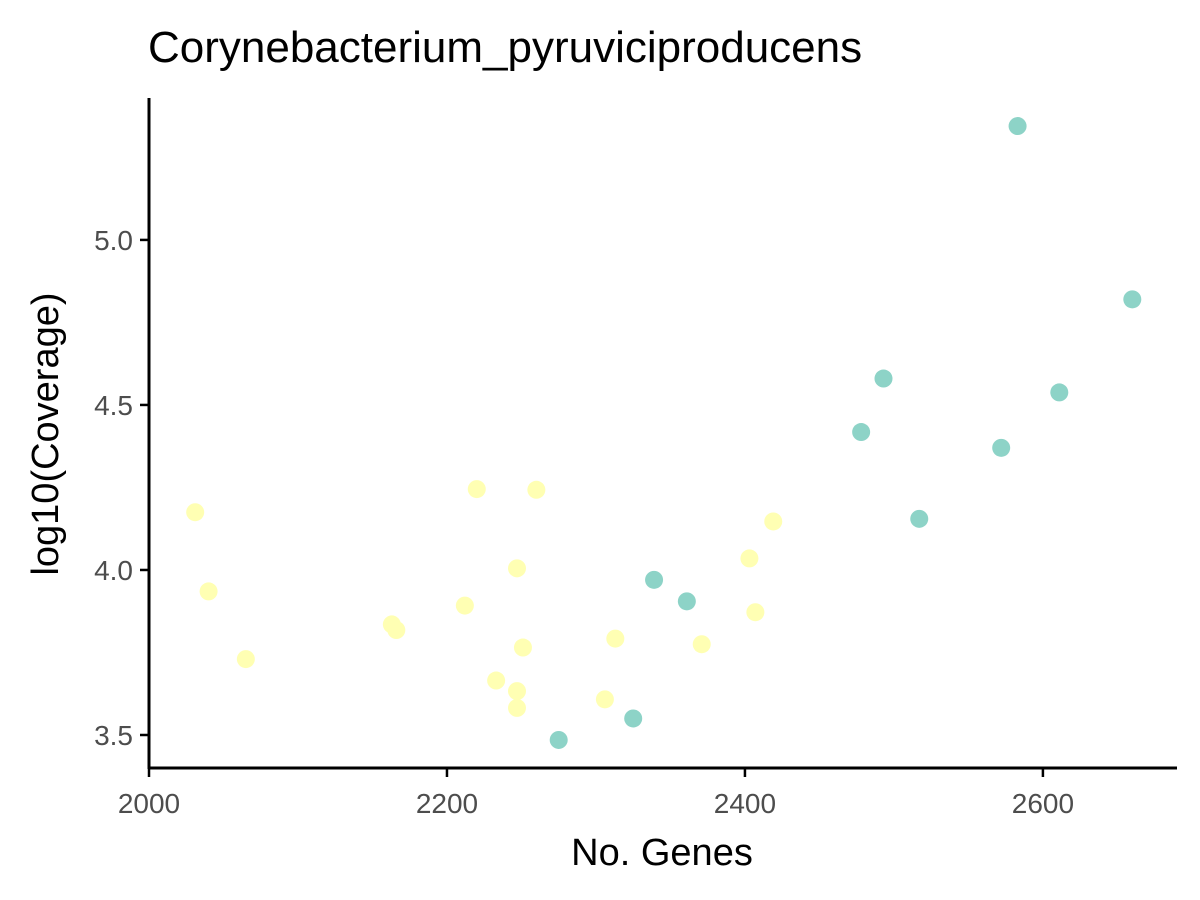  I want to click on x-tick-label: 2000, so click(149, 803).